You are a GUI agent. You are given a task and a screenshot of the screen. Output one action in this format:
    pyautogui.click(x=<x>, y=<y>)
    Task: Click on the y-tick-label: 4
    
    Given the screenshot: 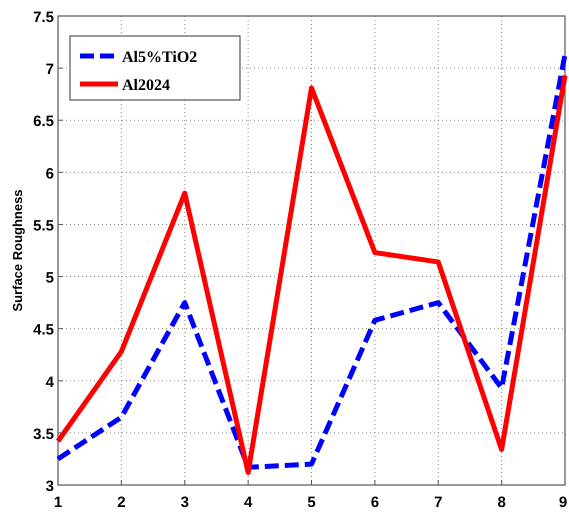 What is the action you would take?
    pyautogui.click(x=50, y=382)
    